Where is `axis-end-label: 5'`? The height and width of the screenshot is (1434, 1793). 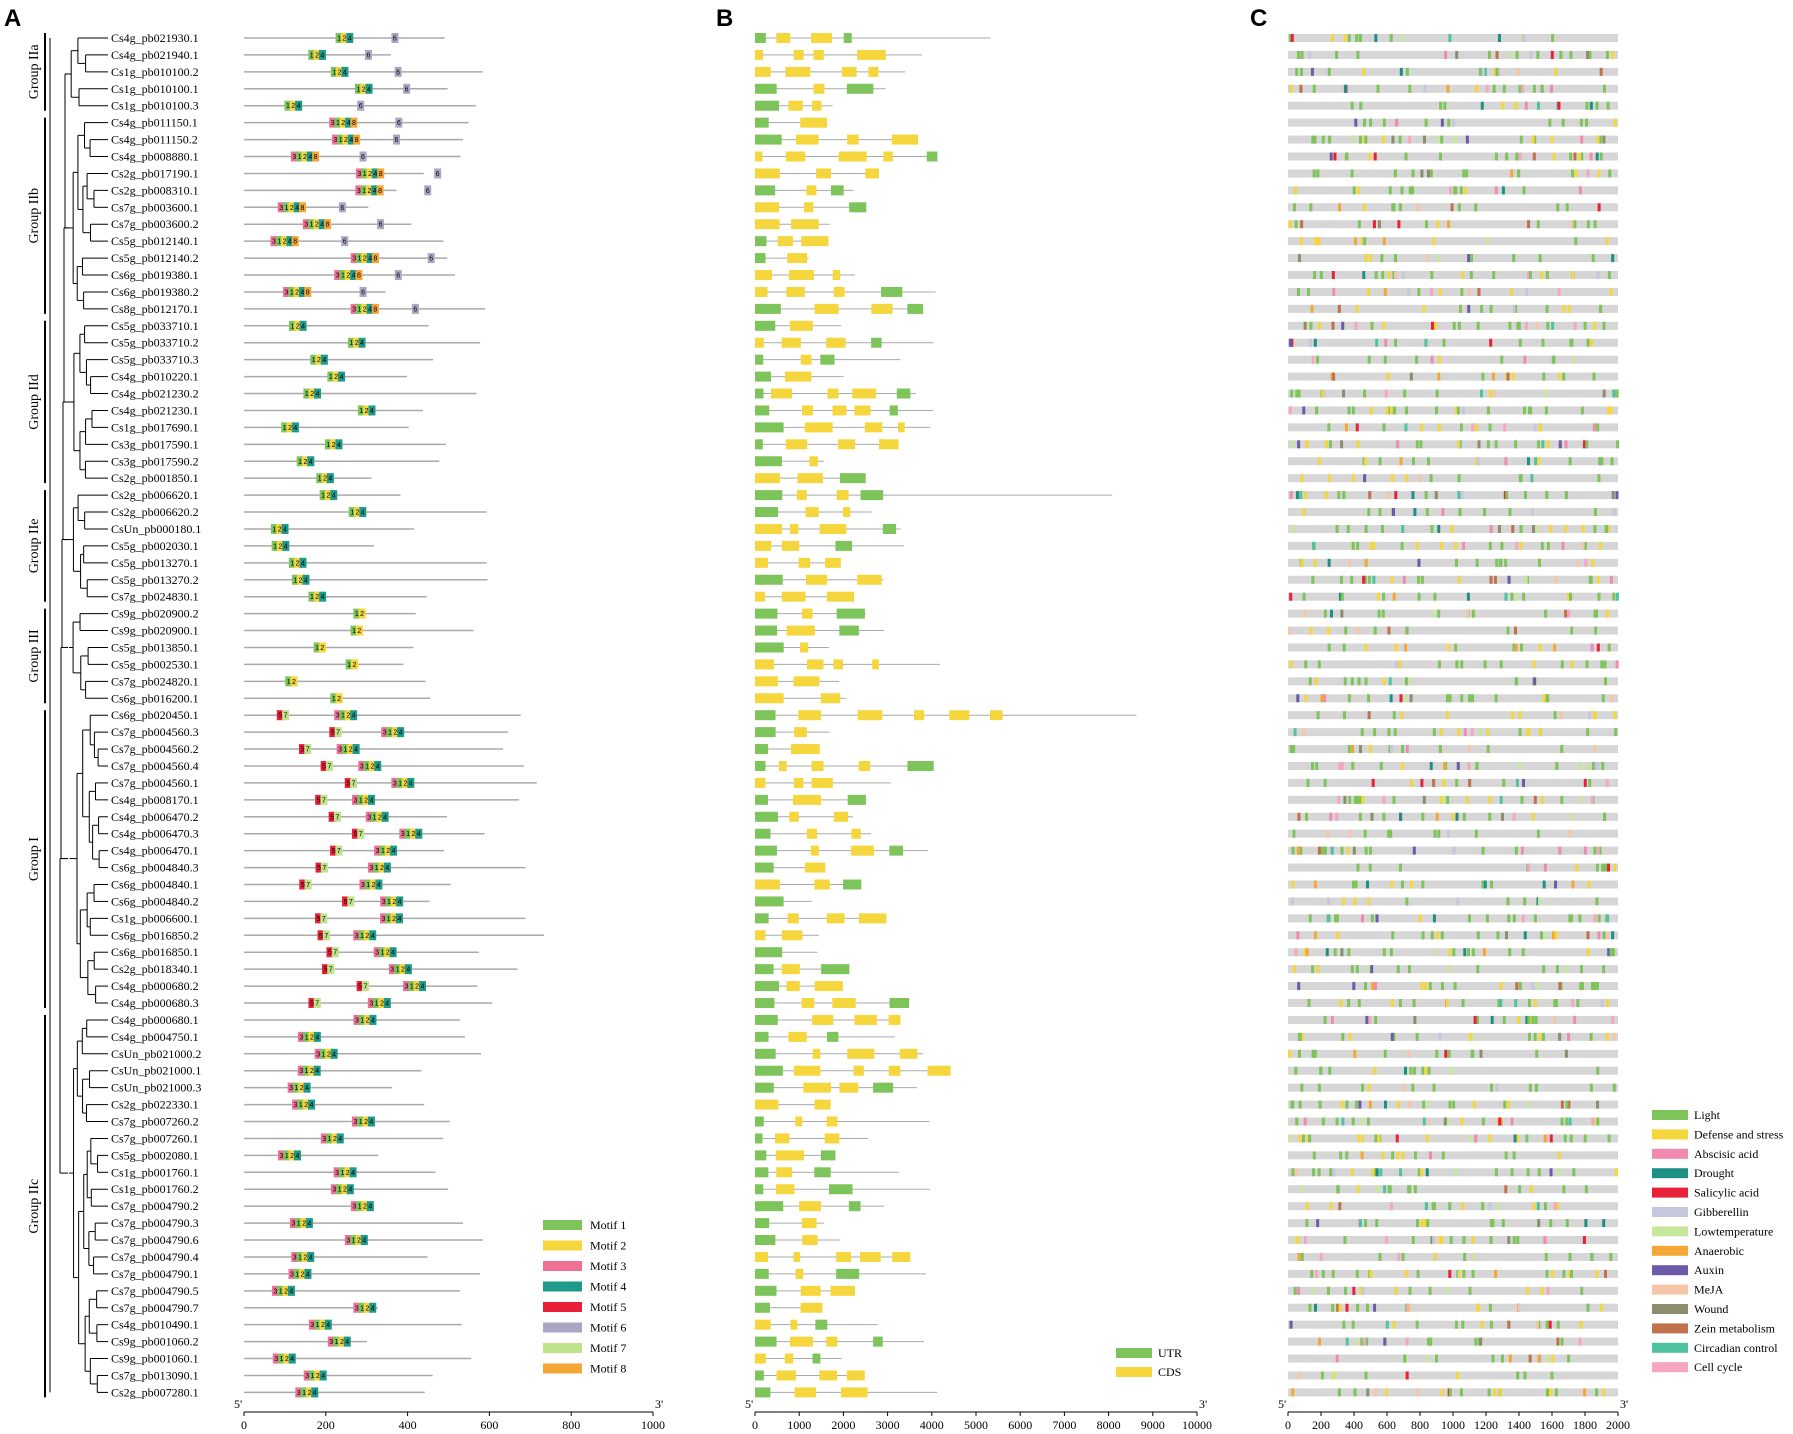 axis-end-label: 5' is located at coordinates (749, 1404).